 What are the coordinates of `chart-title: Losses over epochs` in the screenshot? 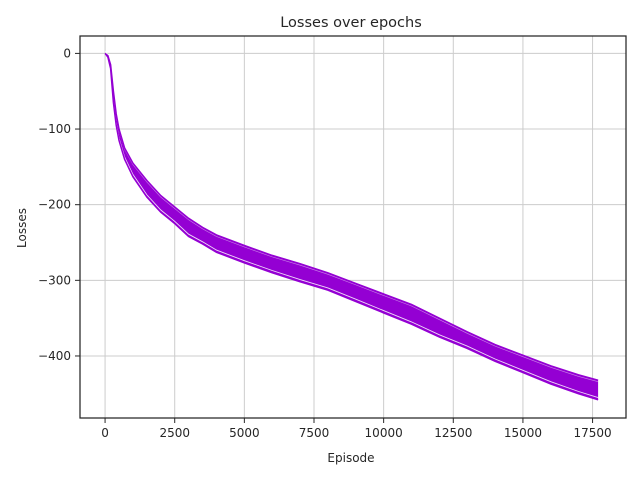 It's located at (351, 23).